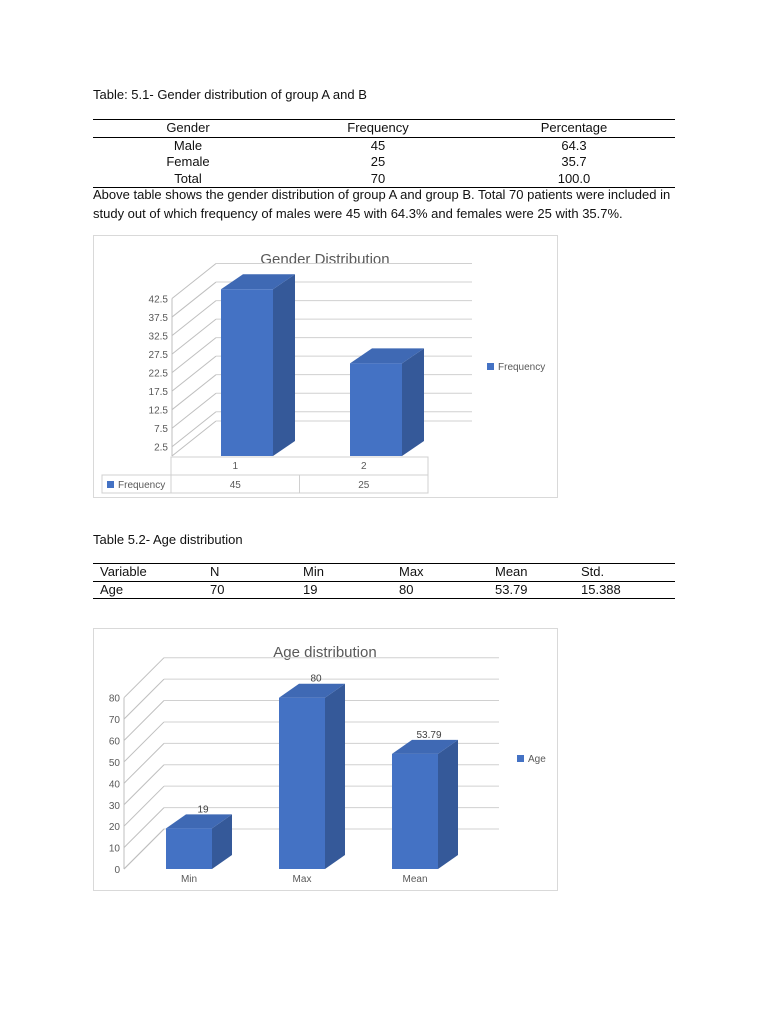  Describe the element at coordinates (115, 763) in the screenshot. I see `y-tick-label: 50` at that location.